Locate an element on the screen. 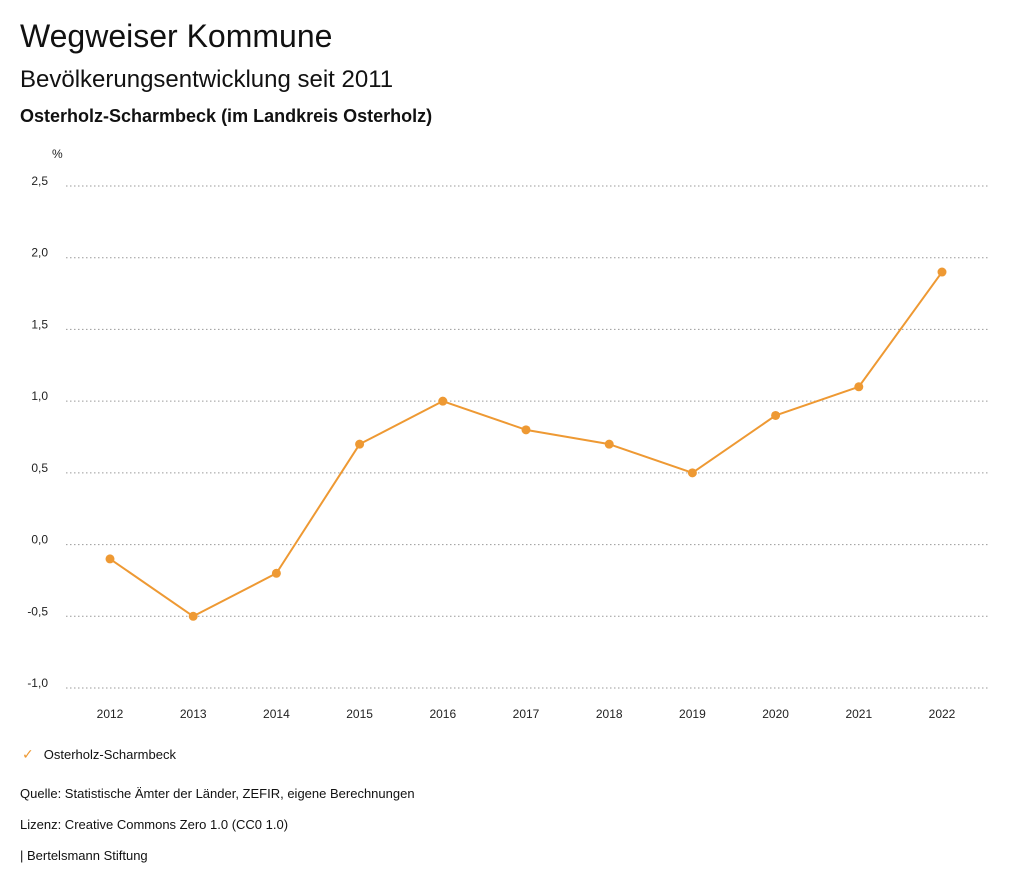  y-axis-unit: % is located at coordinates (57, 154).